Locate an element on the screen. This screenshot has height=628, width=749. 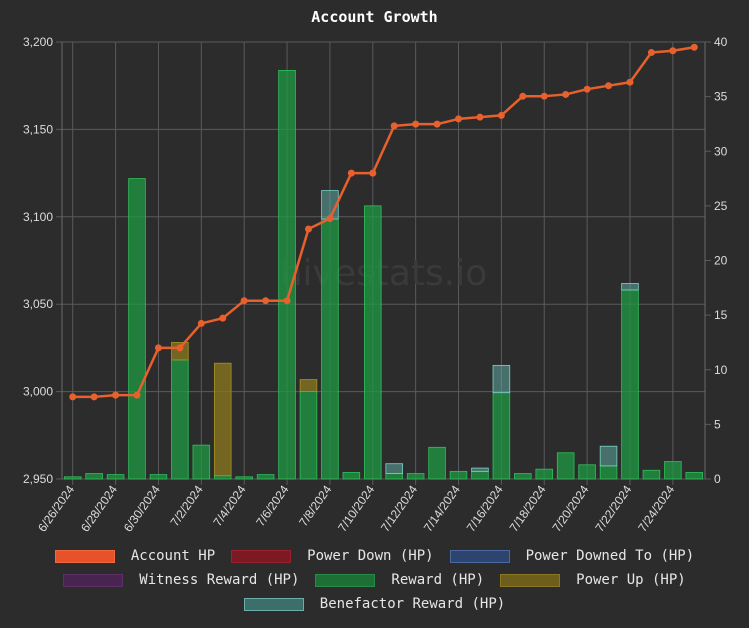
x-tick-label: 7/24/2024 is located at coordinates (656, 508).